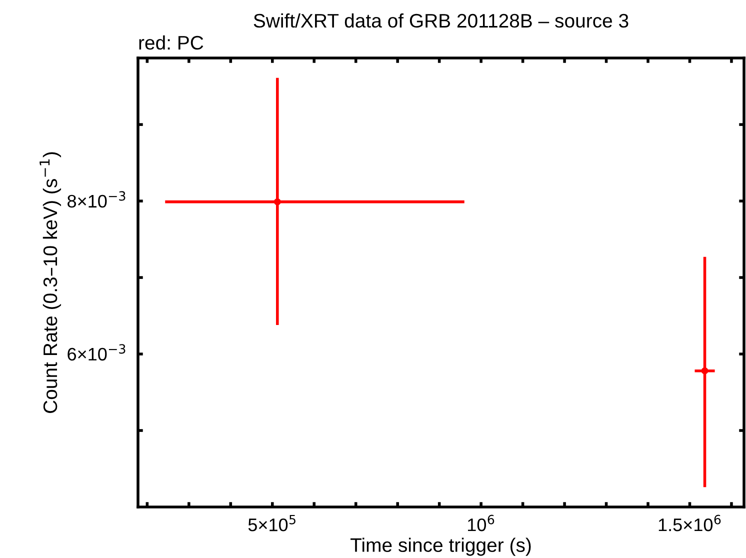 Image resolution: width=746 pixels, height=558 pixels. What do you see at coordinates (440, 547) in the screenshot?
I see `x-axis-title: Time since trigger (s)` at bounding box center [440, 547].